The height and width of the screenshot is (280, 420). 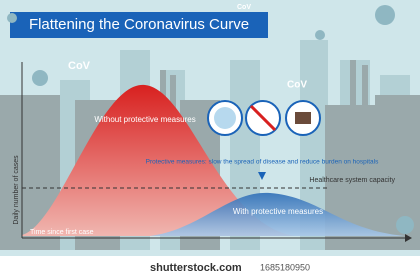 I want to click on curve-label: Without protective measures, so click(x=144, y=119).